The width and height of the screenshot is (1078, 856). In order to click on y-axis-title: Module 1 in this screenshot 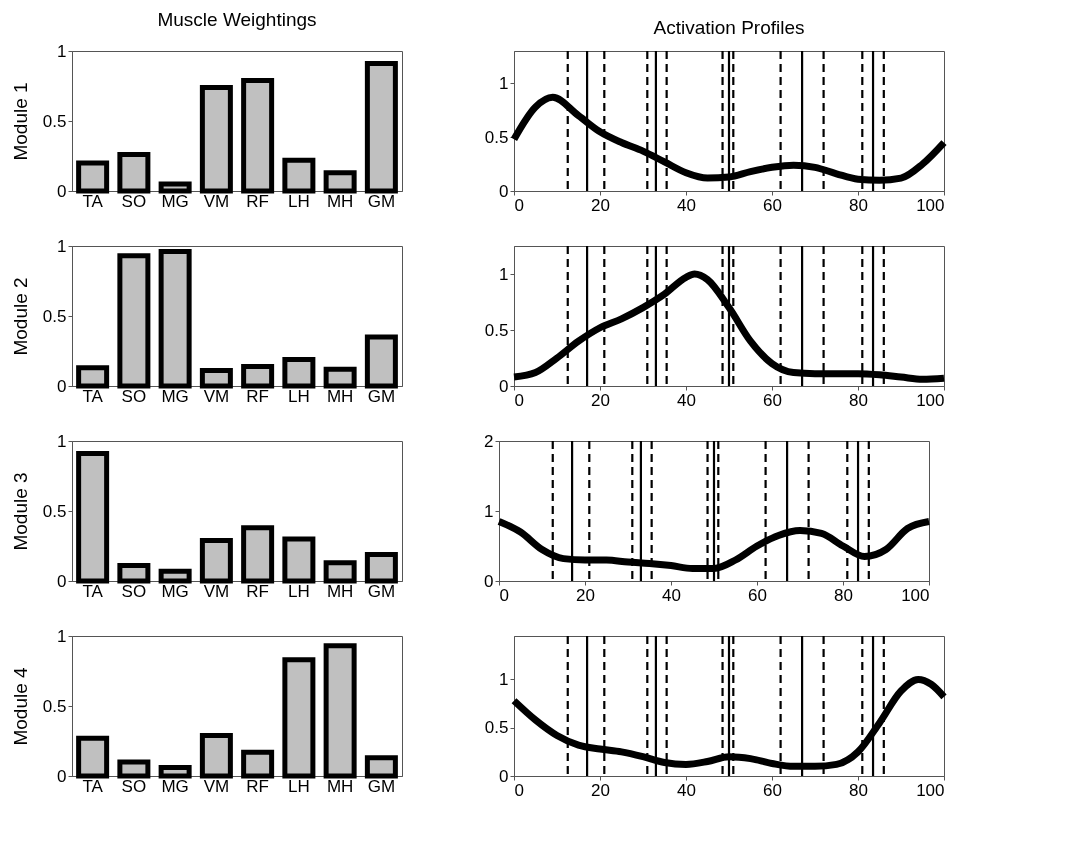, I will do `click(20, 121)`.